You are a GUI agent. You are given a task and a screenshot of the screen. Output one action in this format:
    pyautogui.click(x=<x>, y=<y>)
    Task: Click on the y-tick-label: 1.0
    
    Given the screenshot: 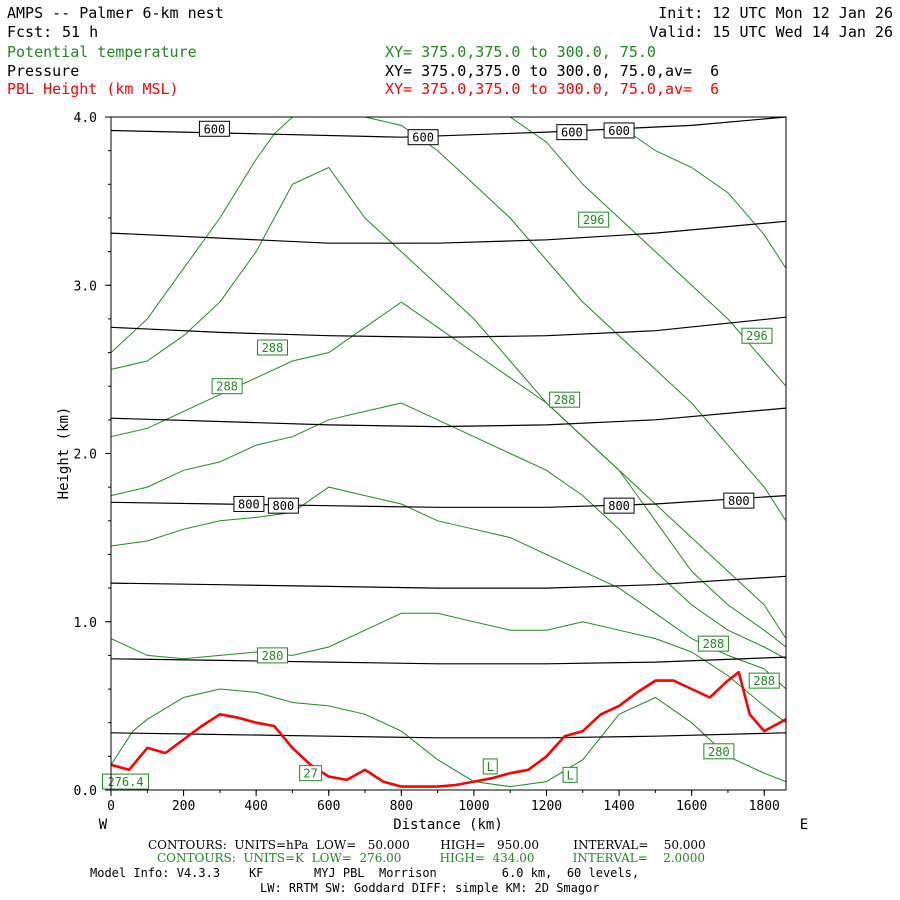 What is the action you would take?
    pyautogui.click(x=85, y=623)
    